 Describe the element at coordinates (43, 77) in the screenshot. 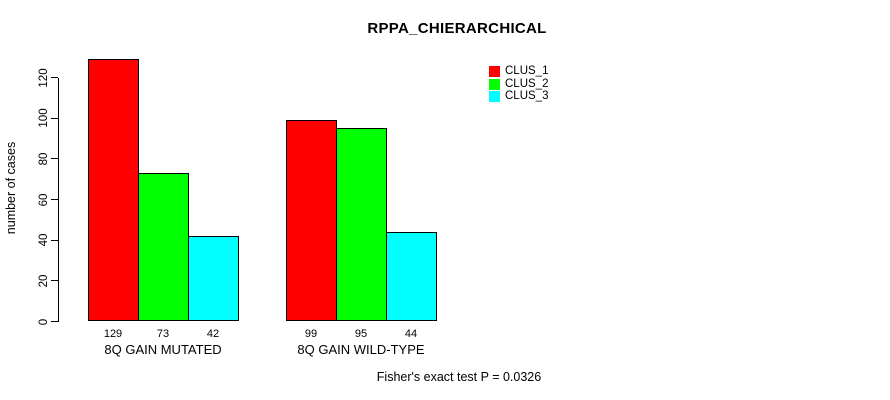

I see `y-tick-label: 120` at that location.